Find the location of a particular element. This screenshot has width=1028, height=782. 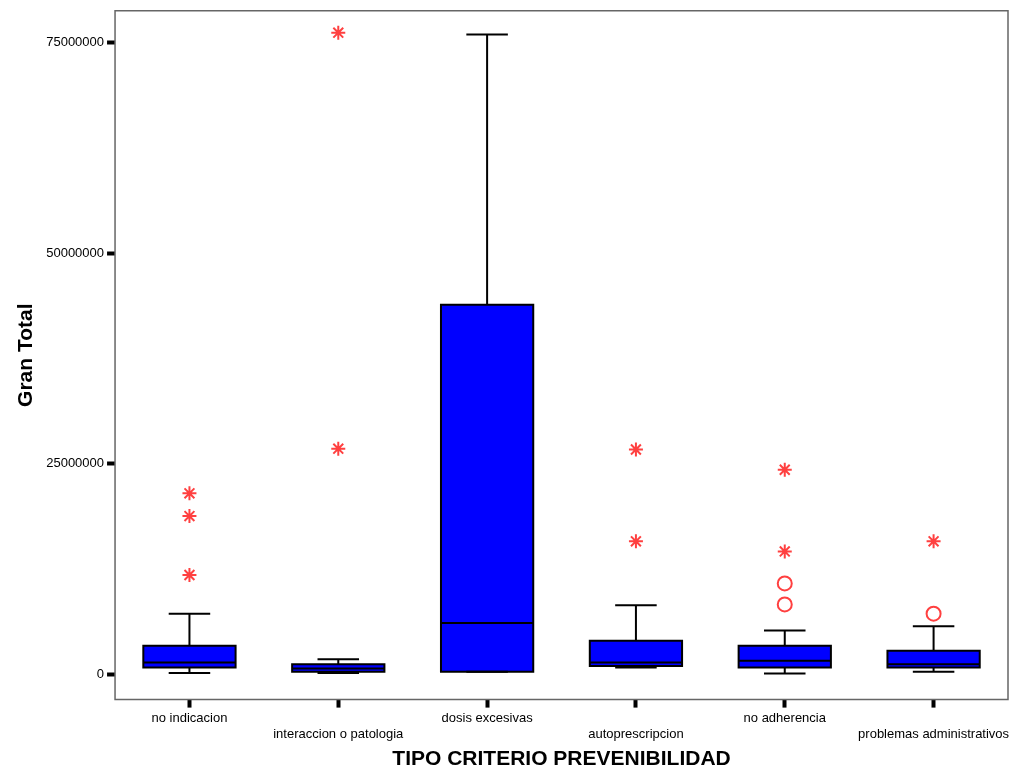

x-tick-label: interaccion o patologia is located at coordinates (339, 733).